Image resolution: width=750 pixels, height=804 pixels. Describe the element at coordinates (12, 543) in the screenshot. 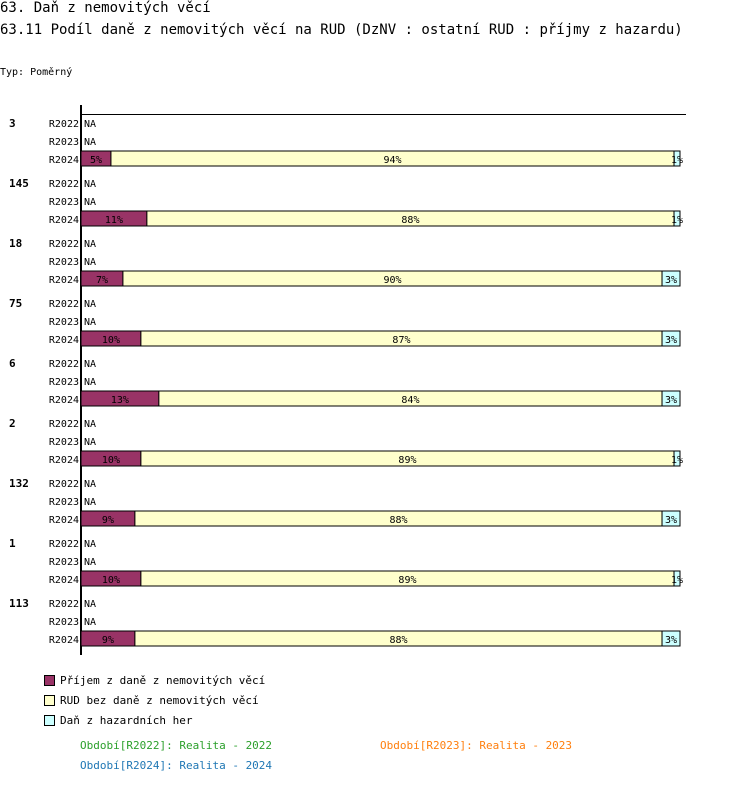

I see `group-label: 1` at that location.